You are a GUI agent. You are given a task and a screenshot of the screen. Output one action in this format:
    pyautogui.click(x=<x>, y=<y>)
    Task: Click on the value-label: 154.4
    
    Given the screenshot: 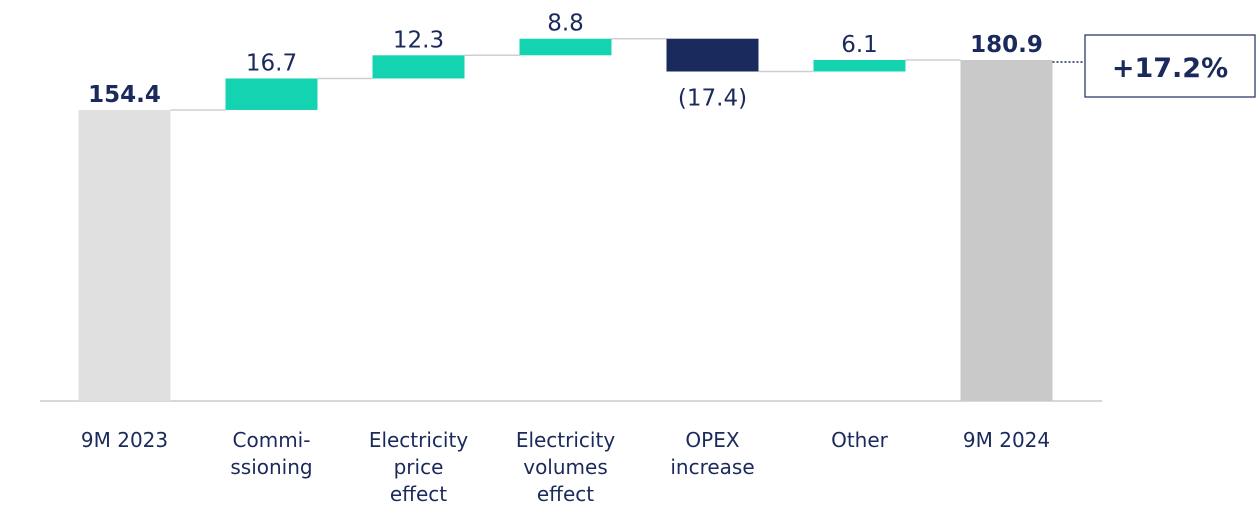 What is the action you would take?
    pyautogui.click(x=124, y=95)
    